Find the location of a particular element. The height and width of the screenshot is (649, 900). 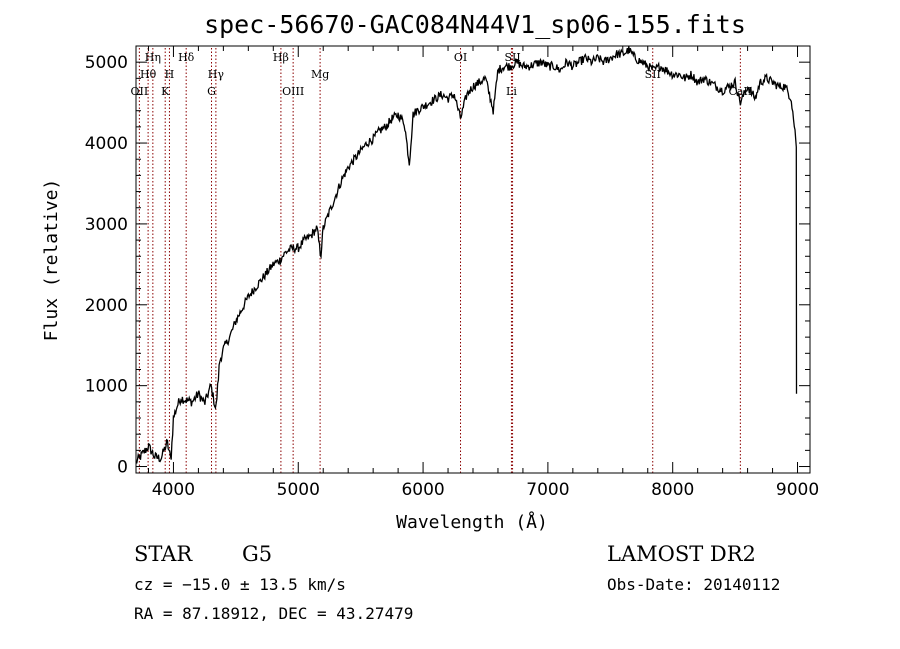

spectral-line-label: Hη is located at coordinates (153, 57).